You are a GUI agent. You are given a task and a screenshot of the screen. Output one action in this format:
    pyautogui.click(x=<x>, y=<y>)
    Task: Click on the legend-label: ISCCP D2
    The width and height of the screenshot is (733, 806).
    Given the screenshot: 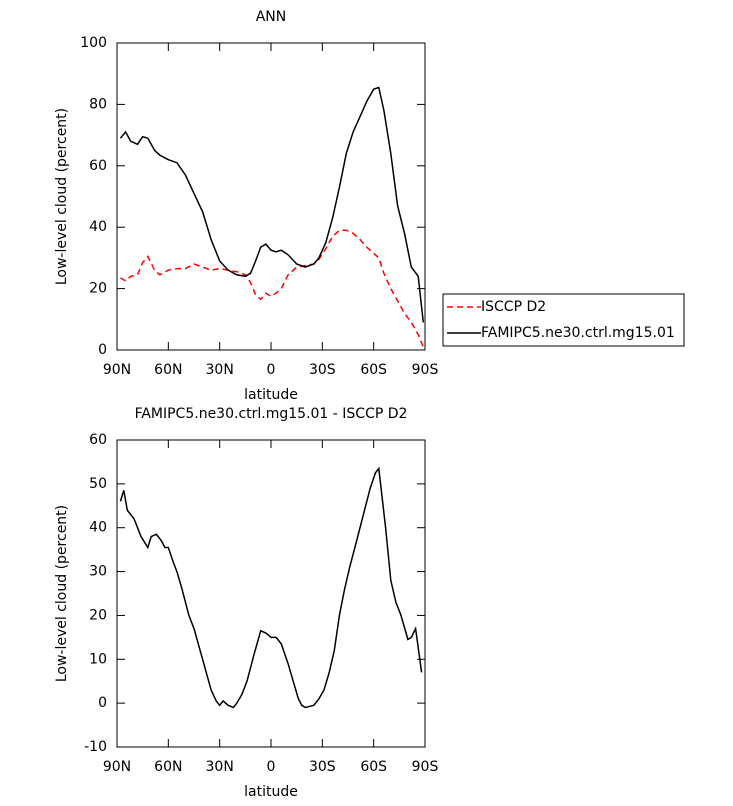 What is the action you would take?
    pyautogui.click(x=513, y=307)
    